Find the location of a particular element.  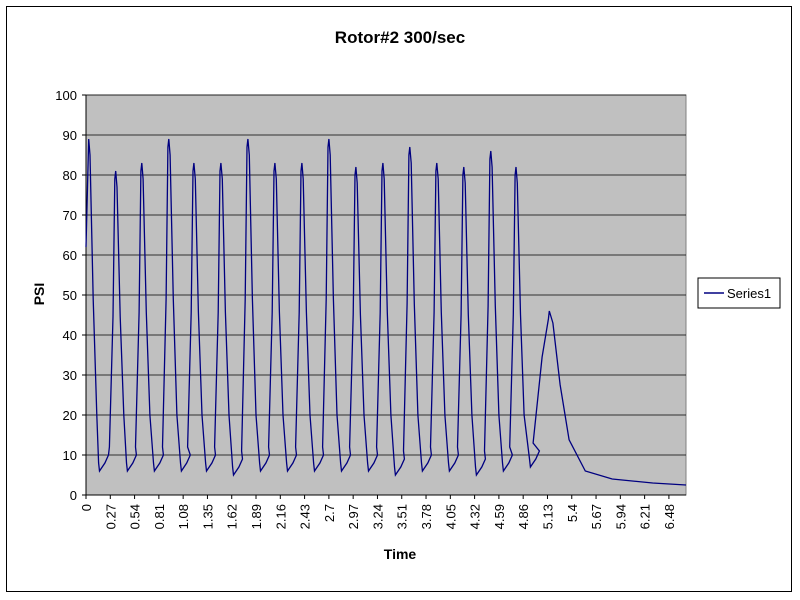

y-tick-label: 30 is located at coordinates (70, 375).